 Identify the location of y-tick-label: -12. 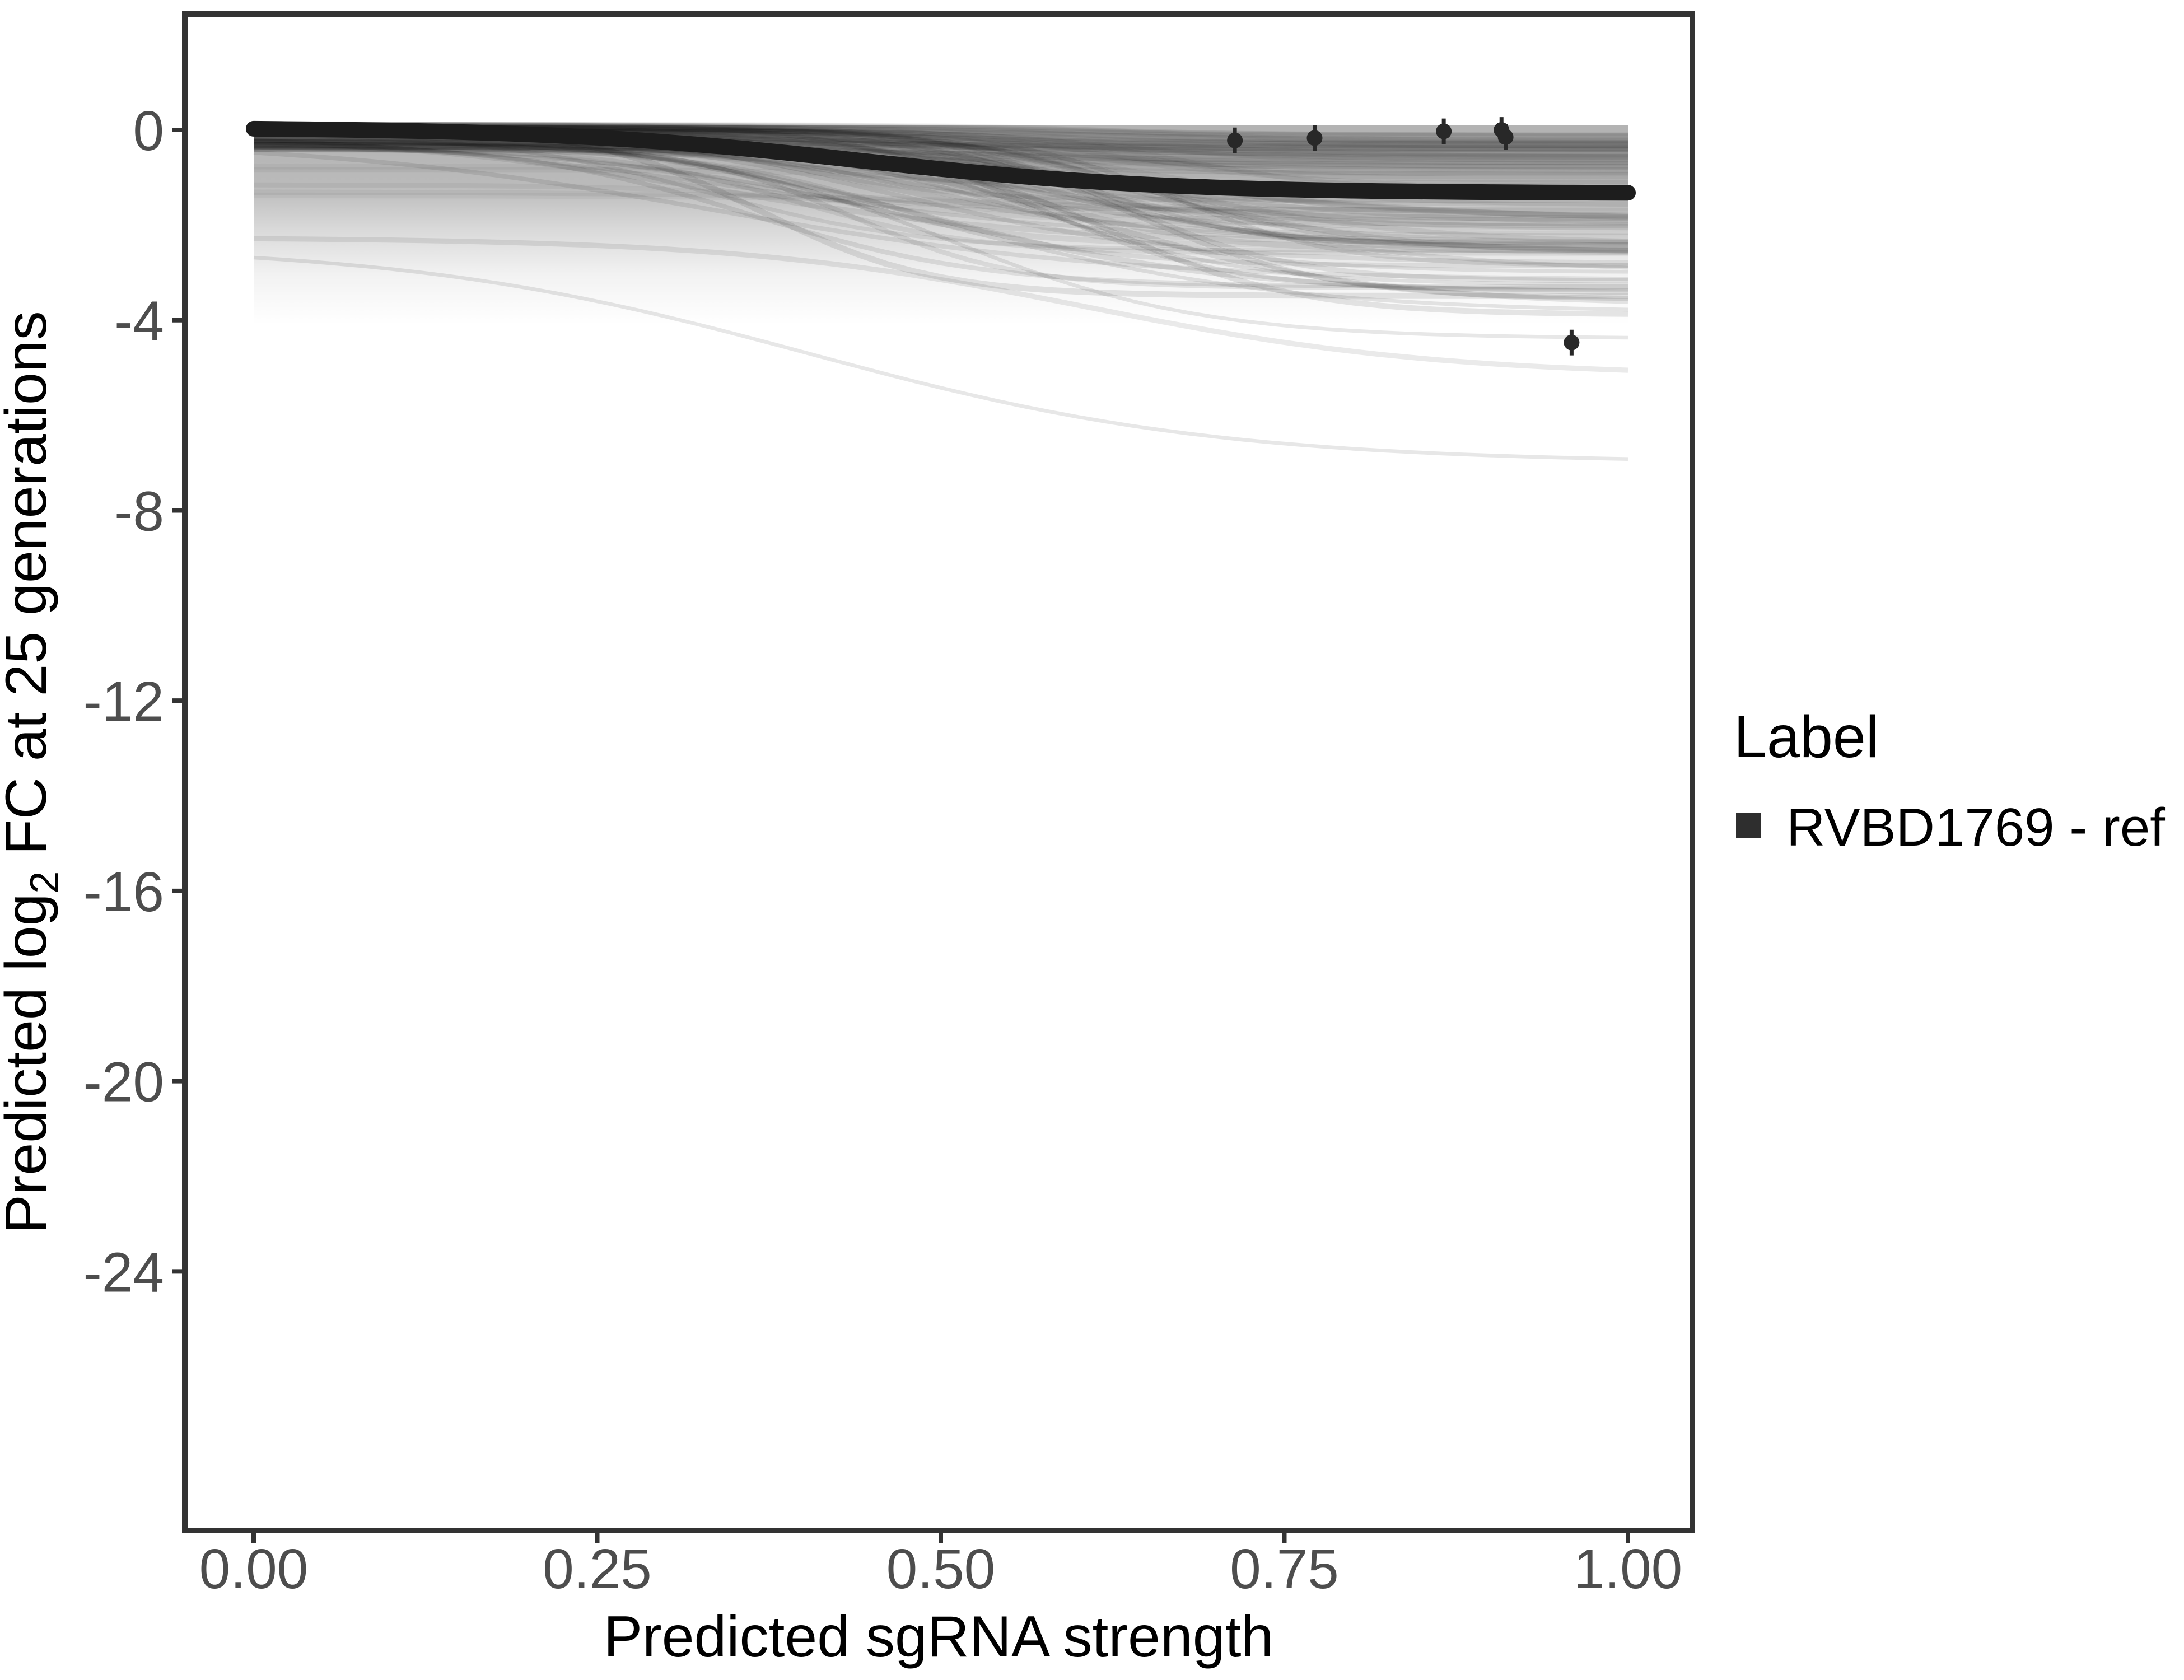
(124, 702).